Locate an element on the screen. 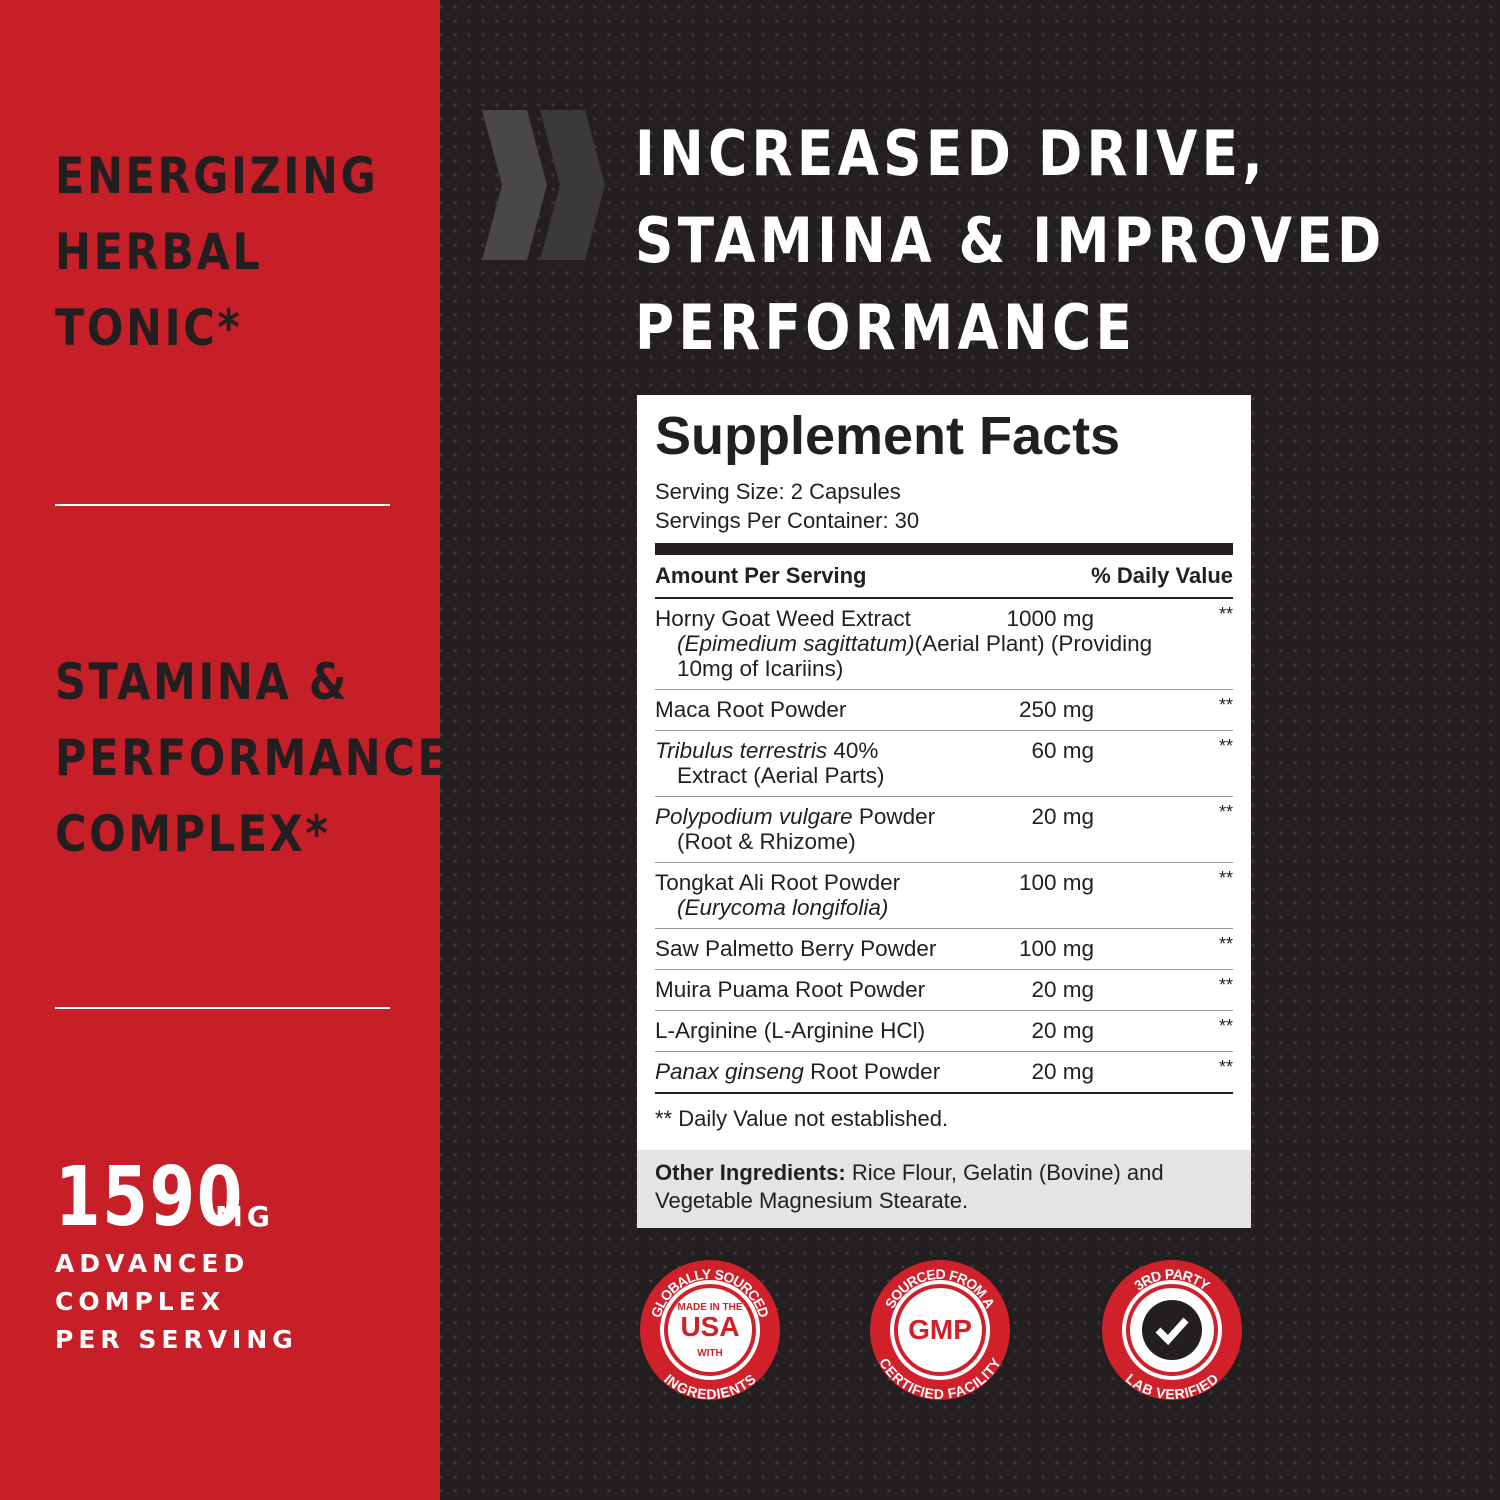  ingredient-line: Horny Goat Weed Extract is located at coordinates (944, 618).